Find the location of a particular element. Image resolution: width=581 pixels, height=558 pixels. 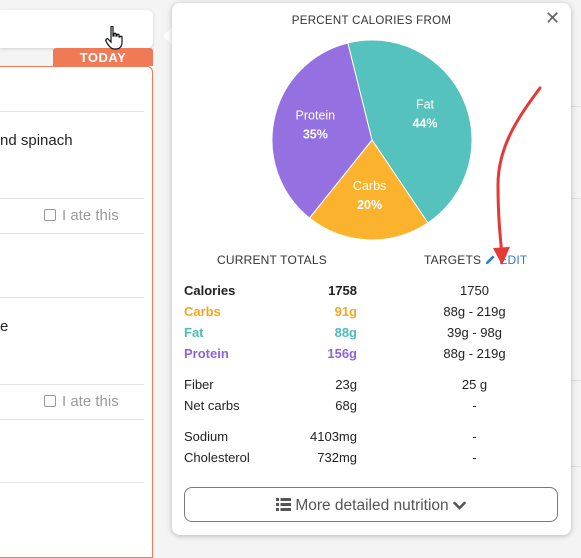

targets-label: TARGETS is located at coordinates (453, 260).